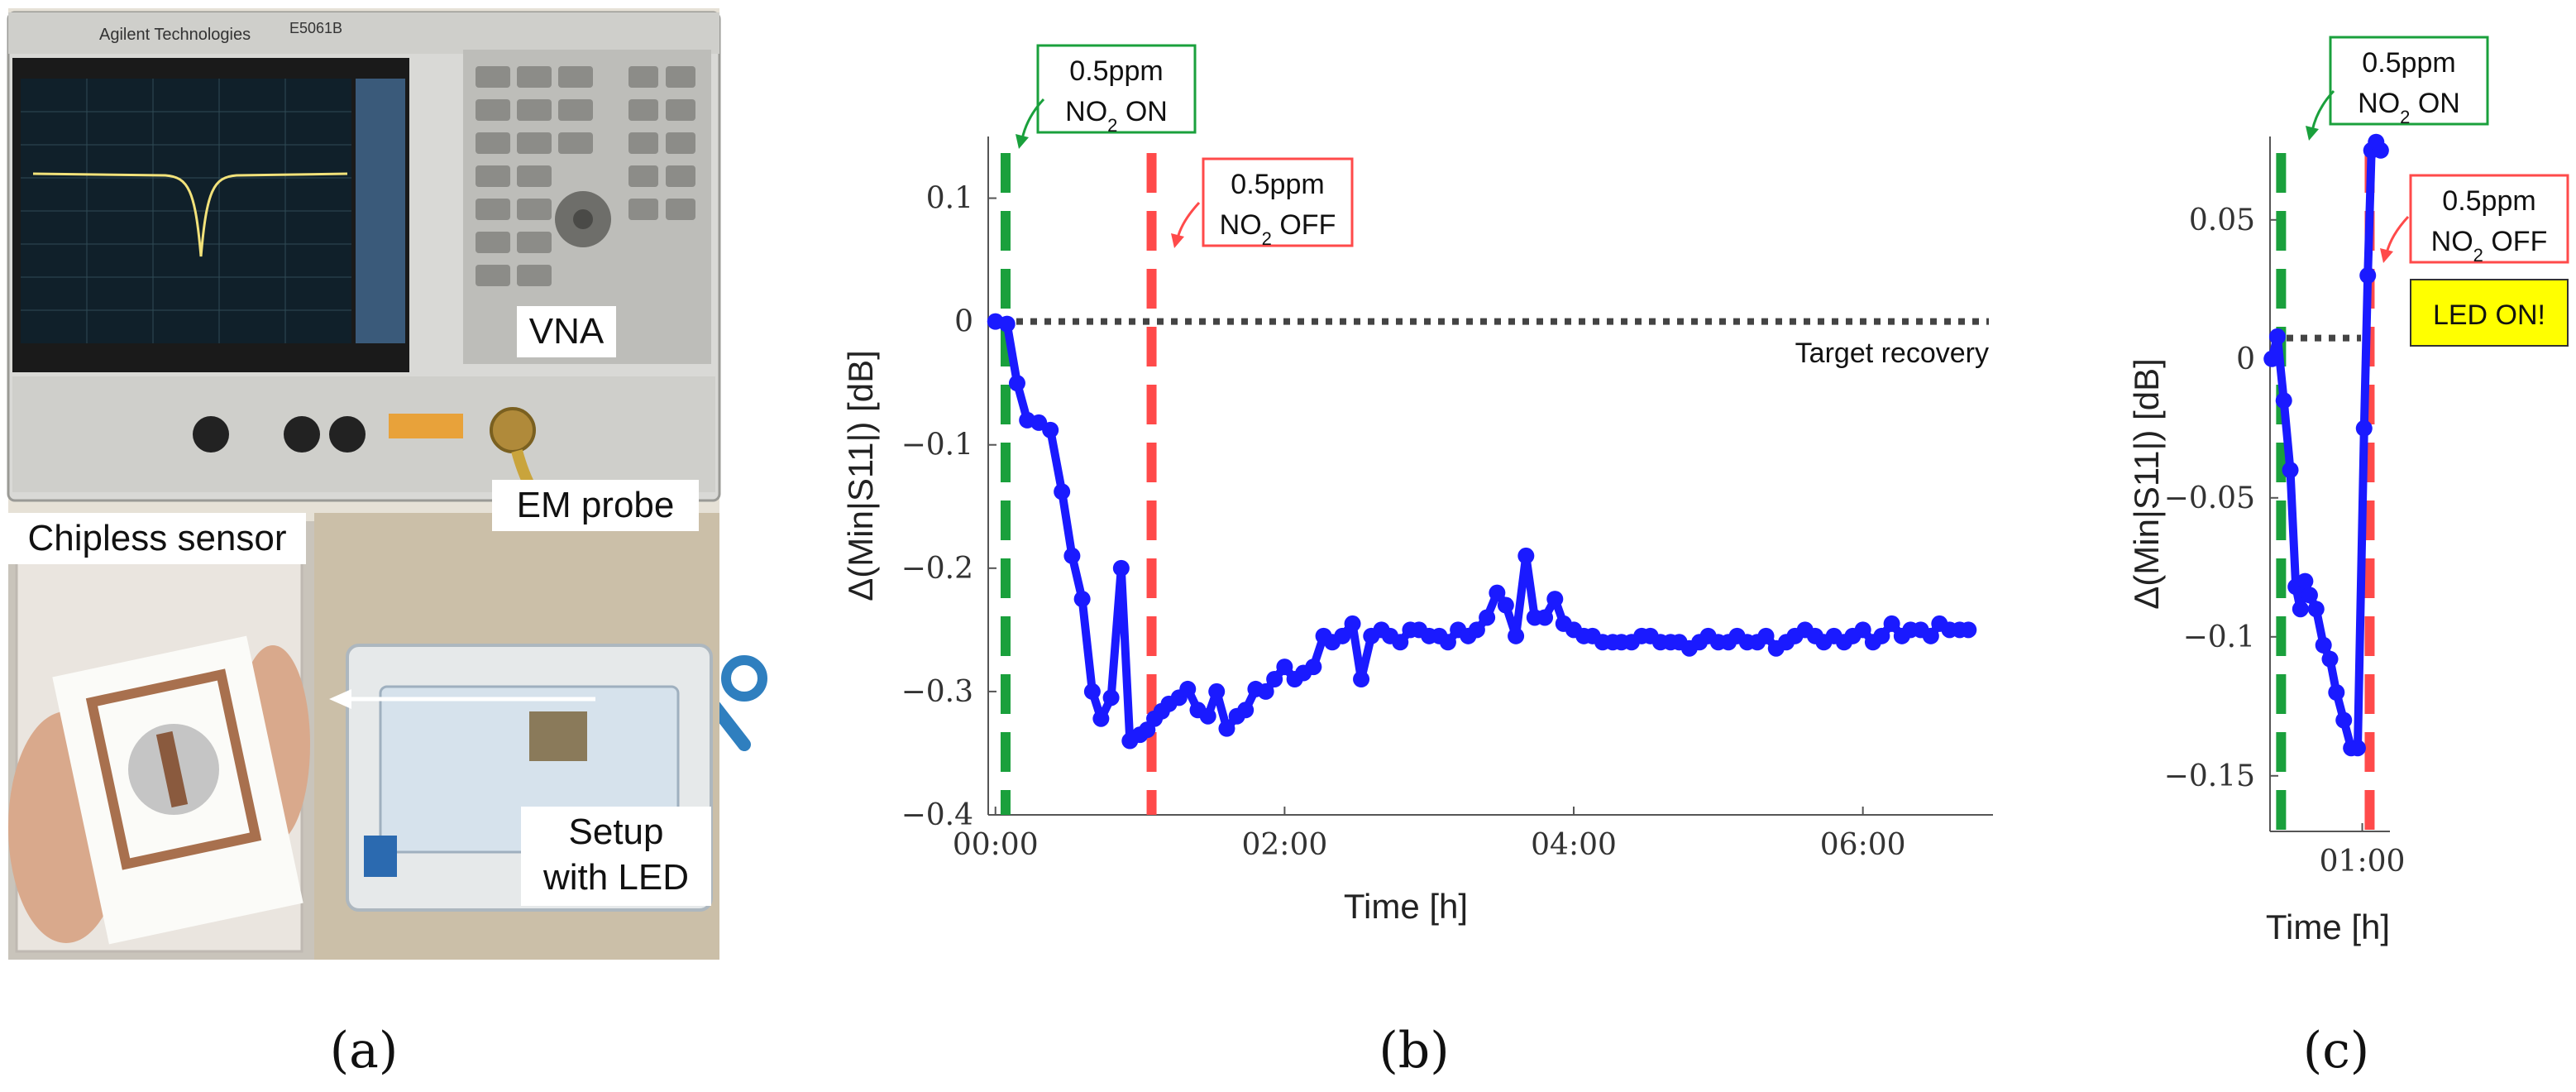  Describe the element at coordinates (616, 832) in the screenshot. I see `setup-label-line1: Setup` at that location.